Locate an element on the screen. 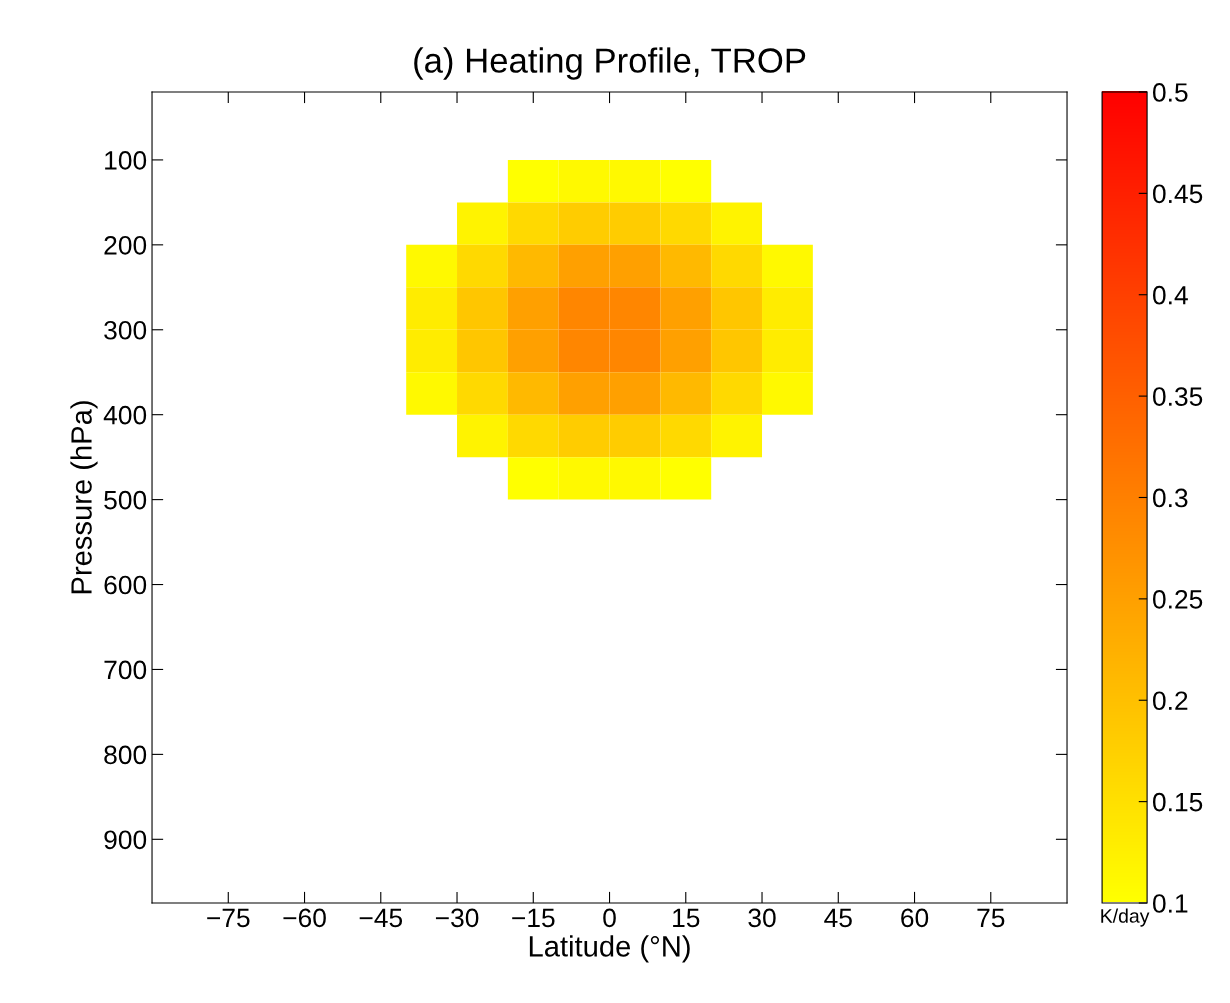  y-axis-title: Pressure (hPa) is located at coordinates (84, 497).